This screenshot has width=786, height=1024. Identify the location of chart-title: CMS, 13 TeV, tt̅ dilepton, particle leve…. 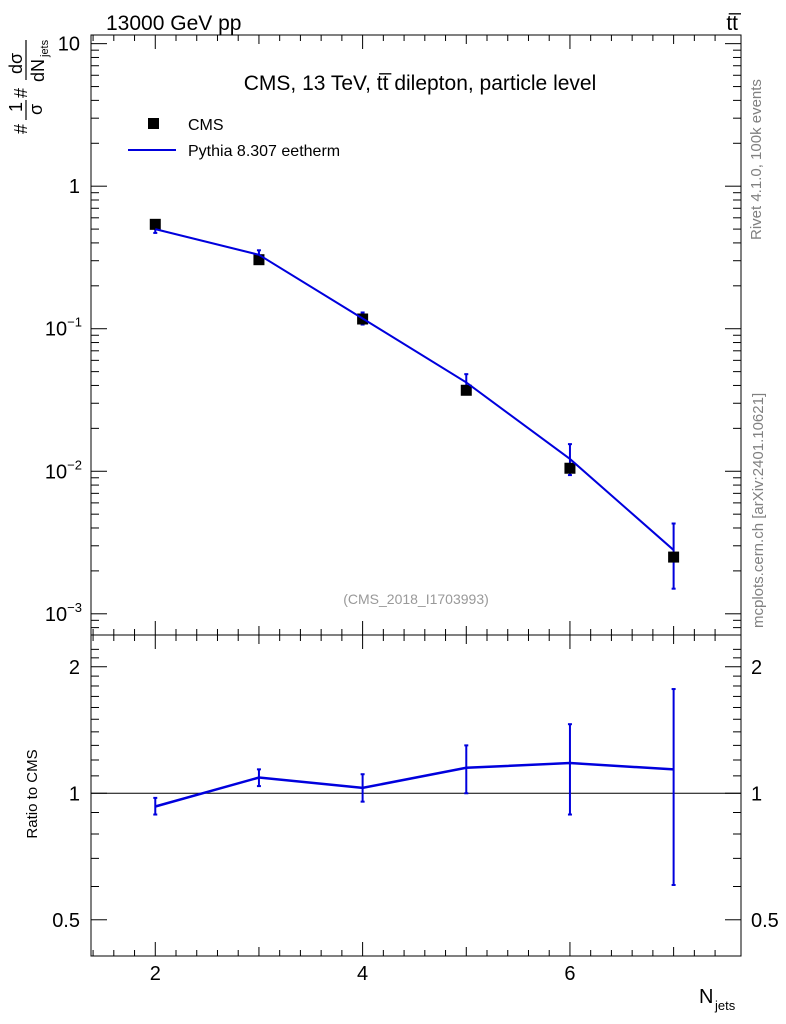
(420, 83).